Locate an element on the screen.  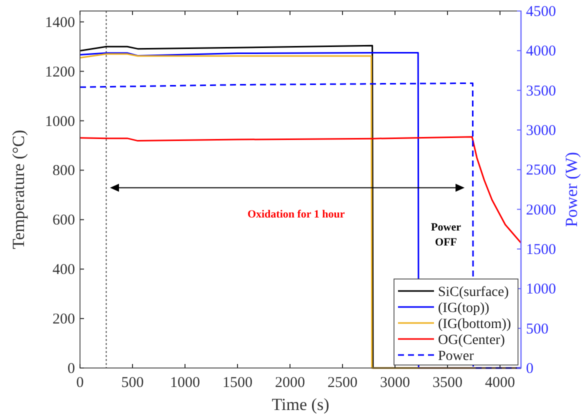
legend-label: SiC(surface) is located at coordinates (474, 292).